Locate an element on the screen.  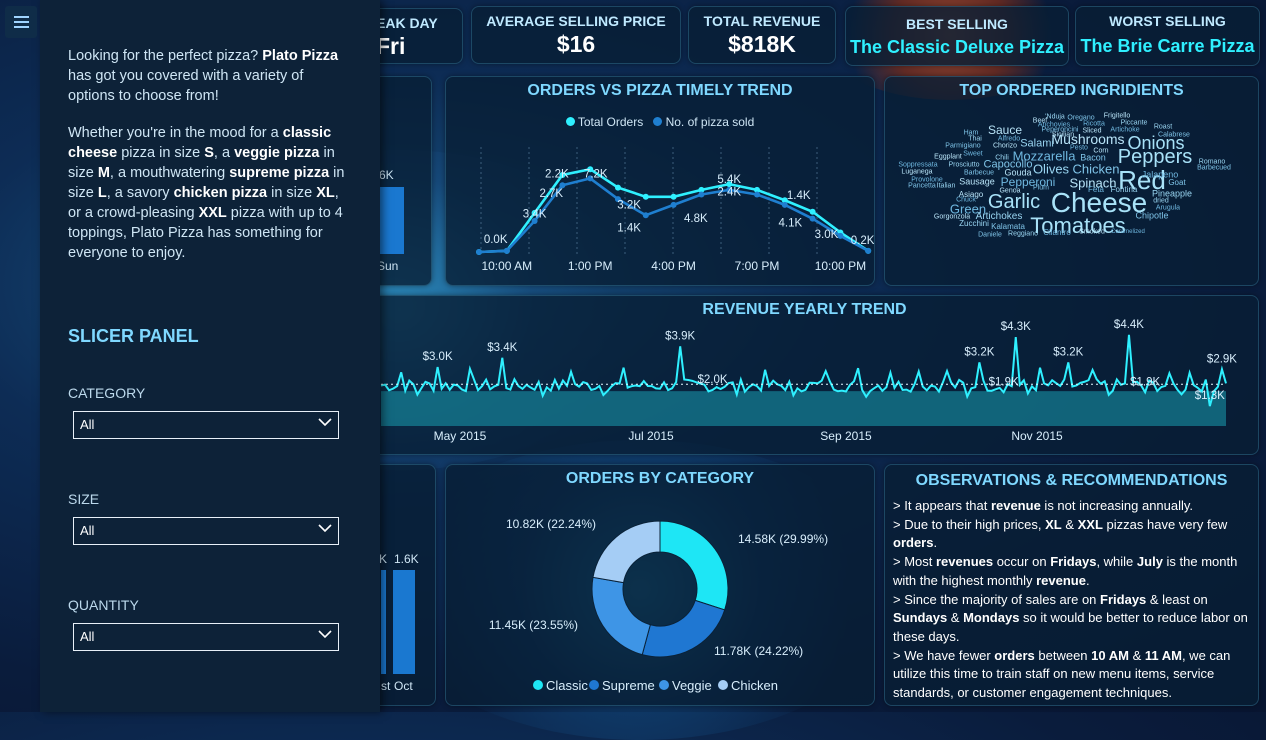
kpi-label: BEST SELLING is located at coordinates (957, 24).